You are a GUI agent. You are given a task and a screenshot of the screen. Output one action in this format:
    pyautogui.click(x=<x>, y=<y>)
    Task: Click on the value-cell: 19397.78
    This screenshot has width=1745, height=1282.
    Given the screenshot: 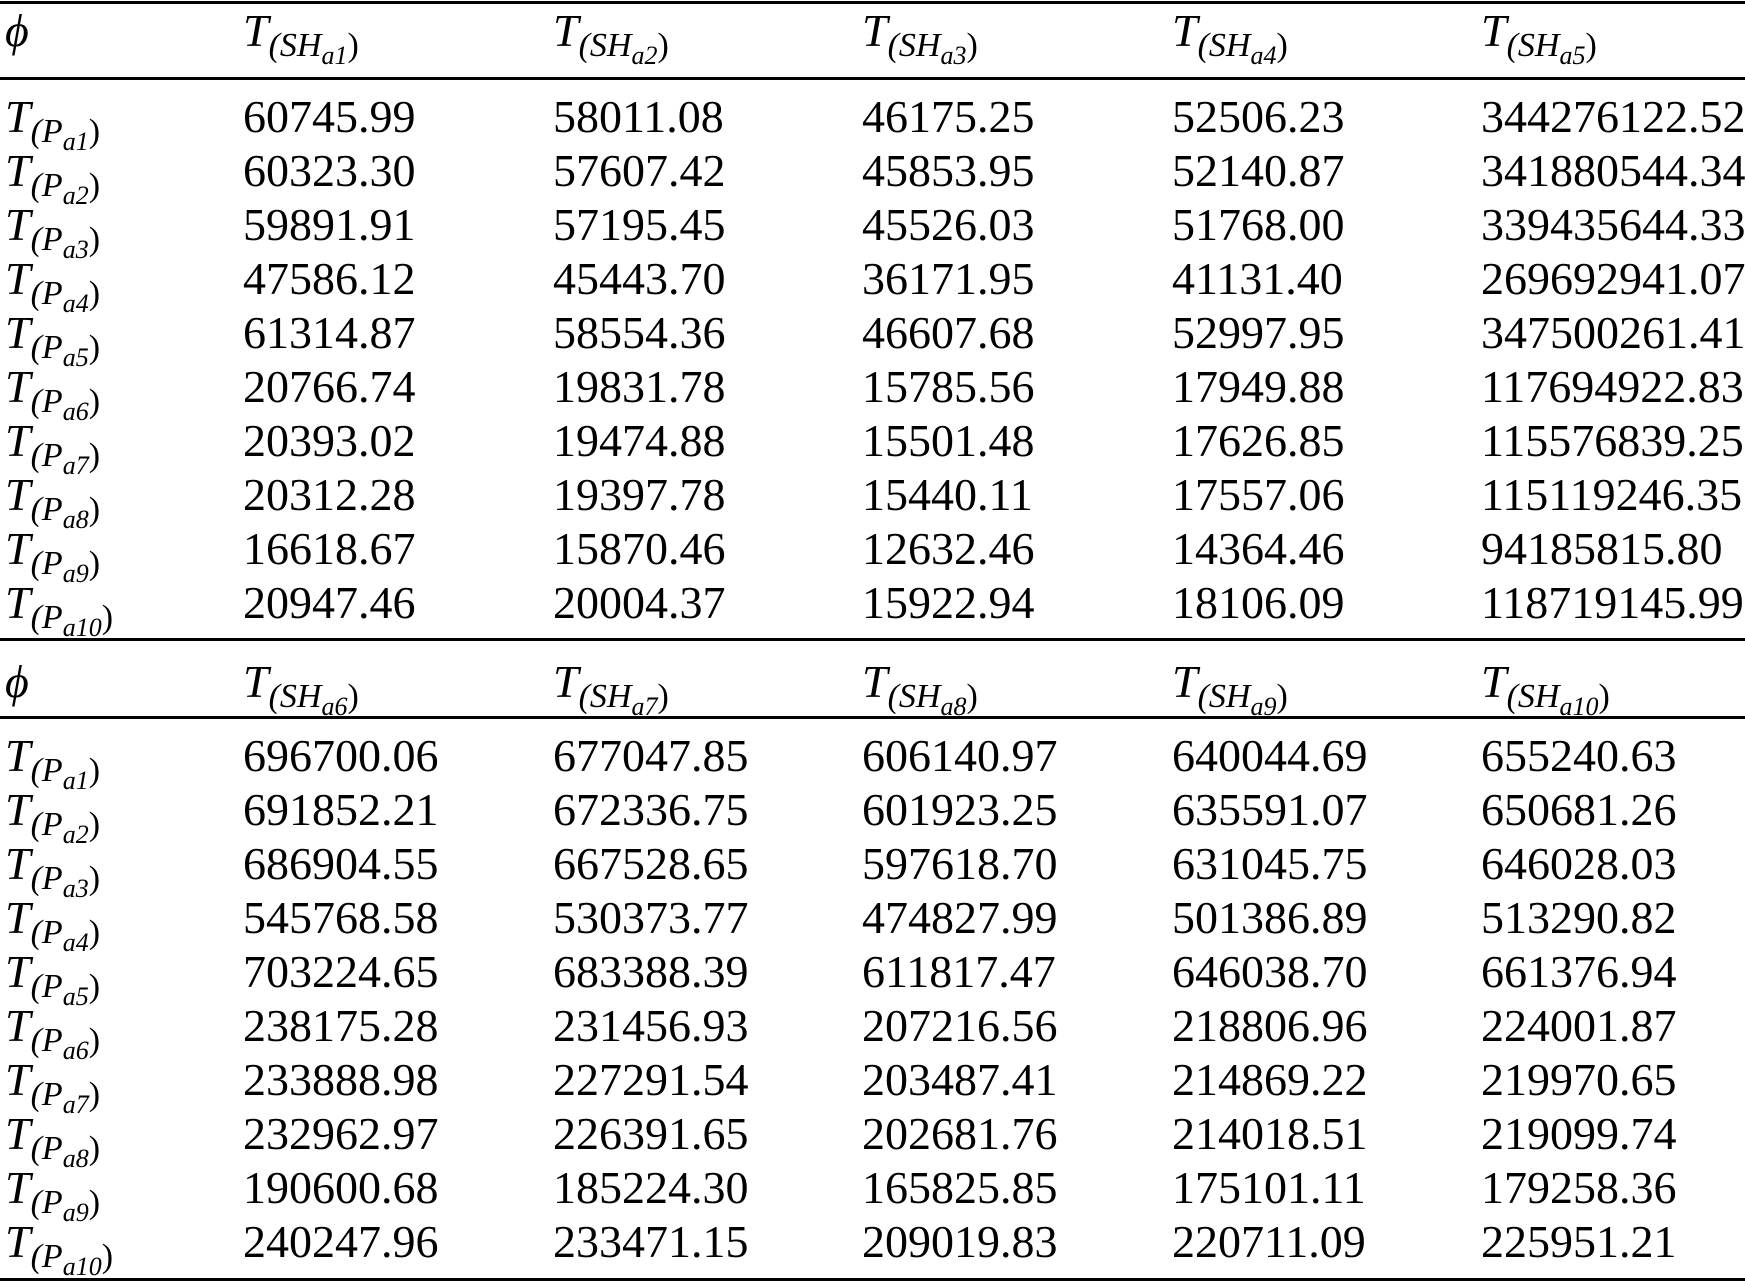 What is the action you would take?
    pyautogui.click(x=639, y=495)
    